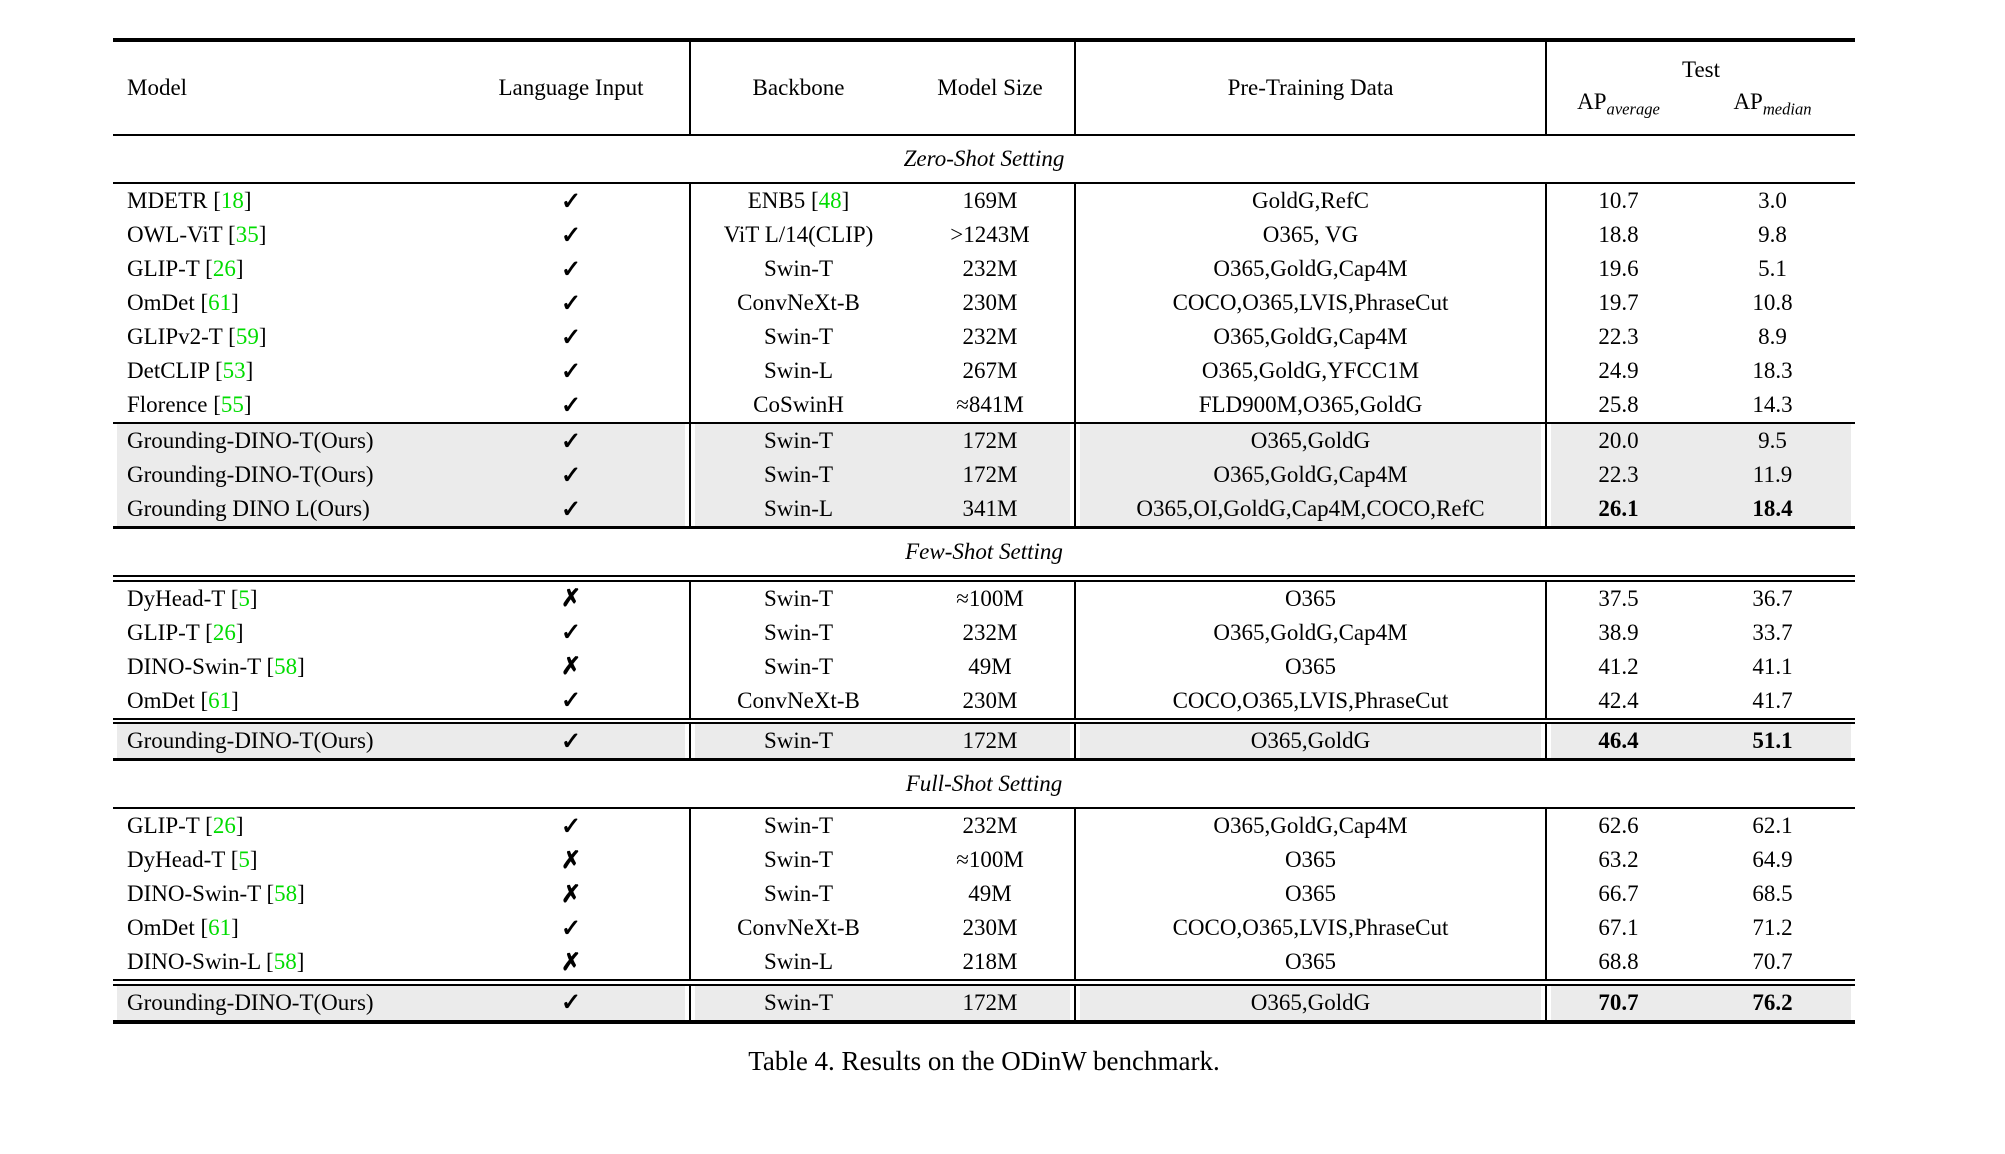  Describe the element at coordinates (881, 201) in the screenshot. I see `row-group-backbone-size: ENB5 [48] 169M` at that location.